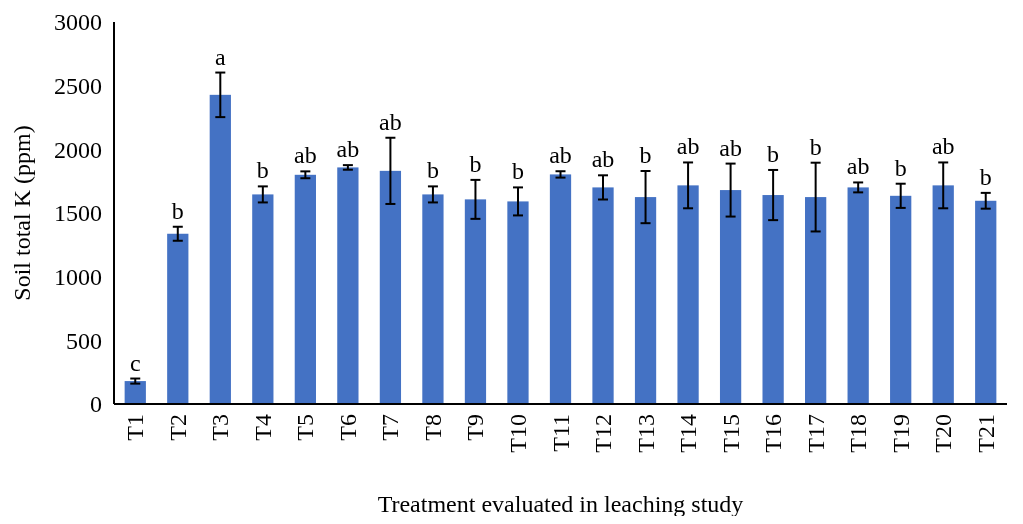  Describe the element at coordinates (815, 433) in the screenshot. I see `x-tick-label: T17` at that location.